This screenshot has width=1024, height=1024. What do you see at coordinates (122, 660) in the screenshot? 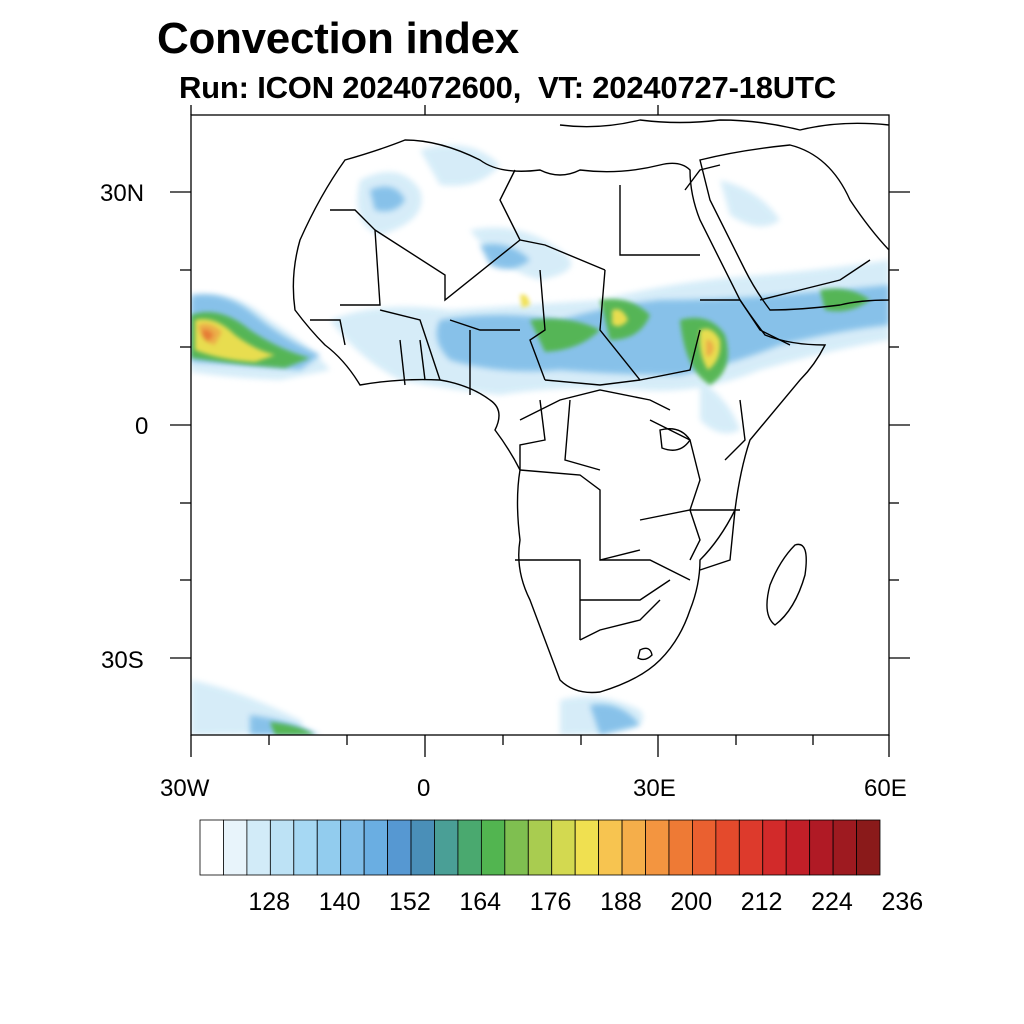
I see `lat-label-30s: 30S` at bounding box center [122, 660].